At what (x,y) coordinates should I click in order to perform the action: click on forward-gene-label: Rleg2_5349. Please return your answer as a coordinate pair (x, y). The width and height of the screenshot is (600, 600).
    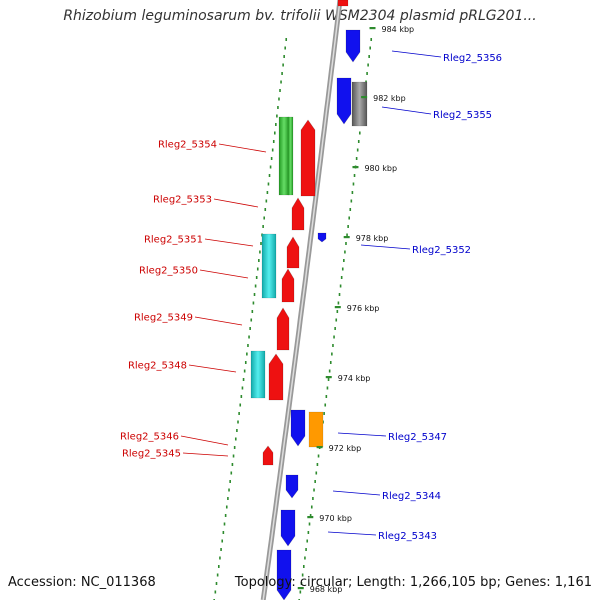
    Looking at the image, I should click on (163, 318).